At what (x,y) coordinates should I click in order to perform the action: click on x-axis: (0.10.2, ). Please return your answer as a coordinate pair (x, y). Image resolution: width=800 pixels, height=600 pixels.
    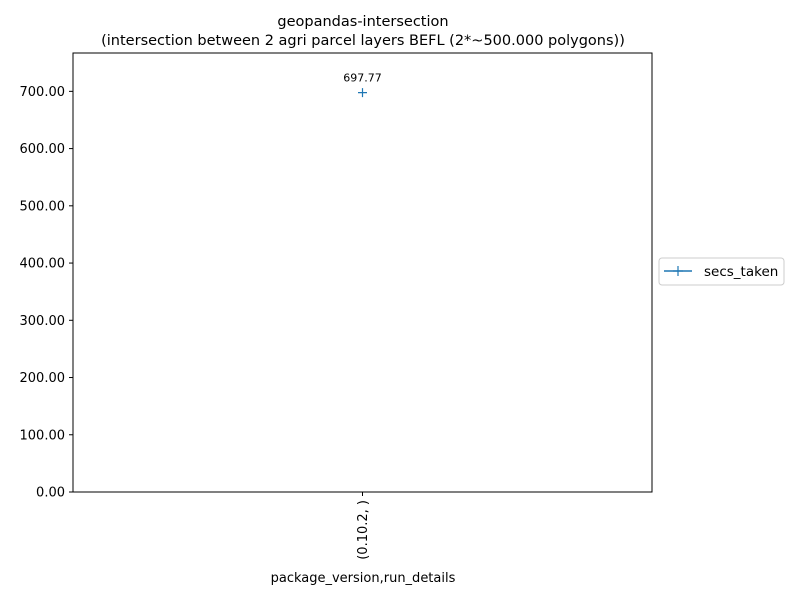
    Looking at the image, I should click on (363, 526).